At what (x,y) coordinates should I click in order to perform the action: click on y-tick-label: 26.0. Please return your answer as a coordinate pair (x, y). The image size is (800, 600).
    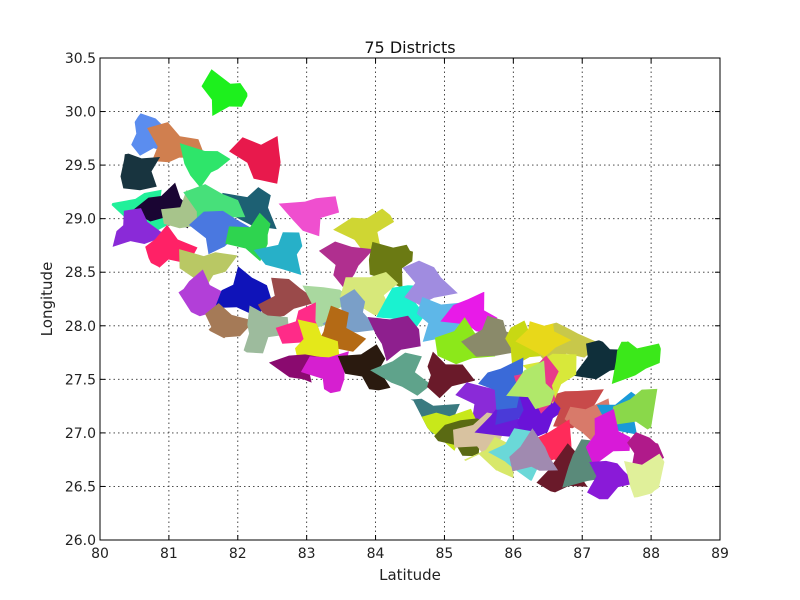
    Looking at the image, I should click on (80, 541).